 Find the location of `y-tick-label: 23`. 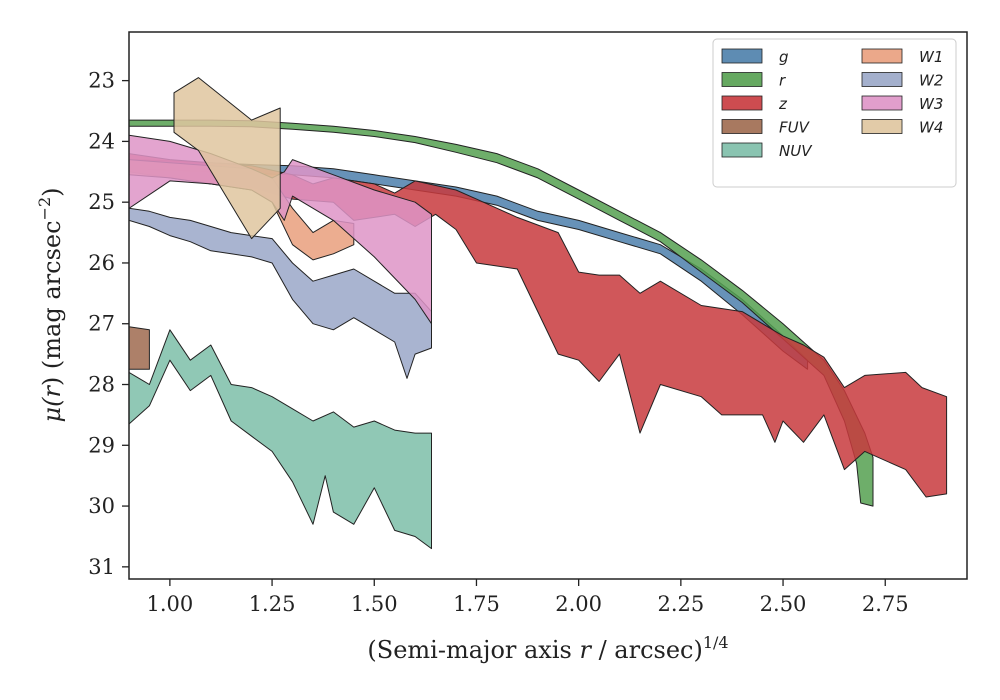

y-tick-label: 23 is located at coordinates (101, 81).